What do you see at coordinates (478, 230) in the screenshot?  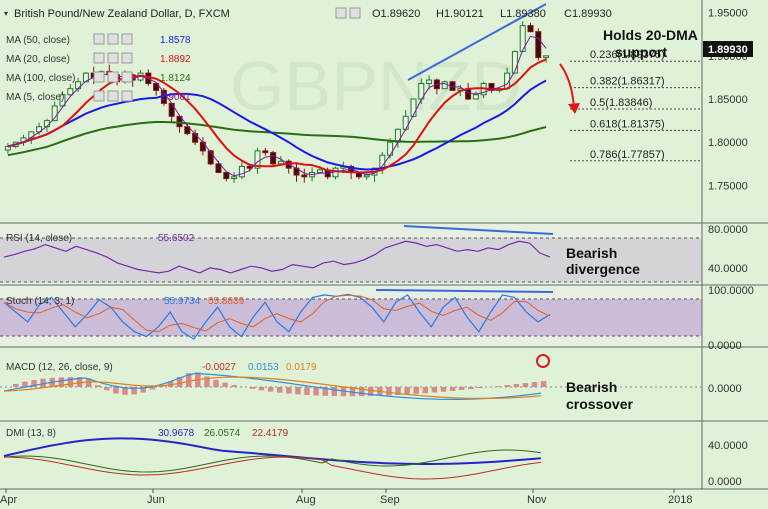 I see `rsi-divergence-line` at bounding box center [478, 230].